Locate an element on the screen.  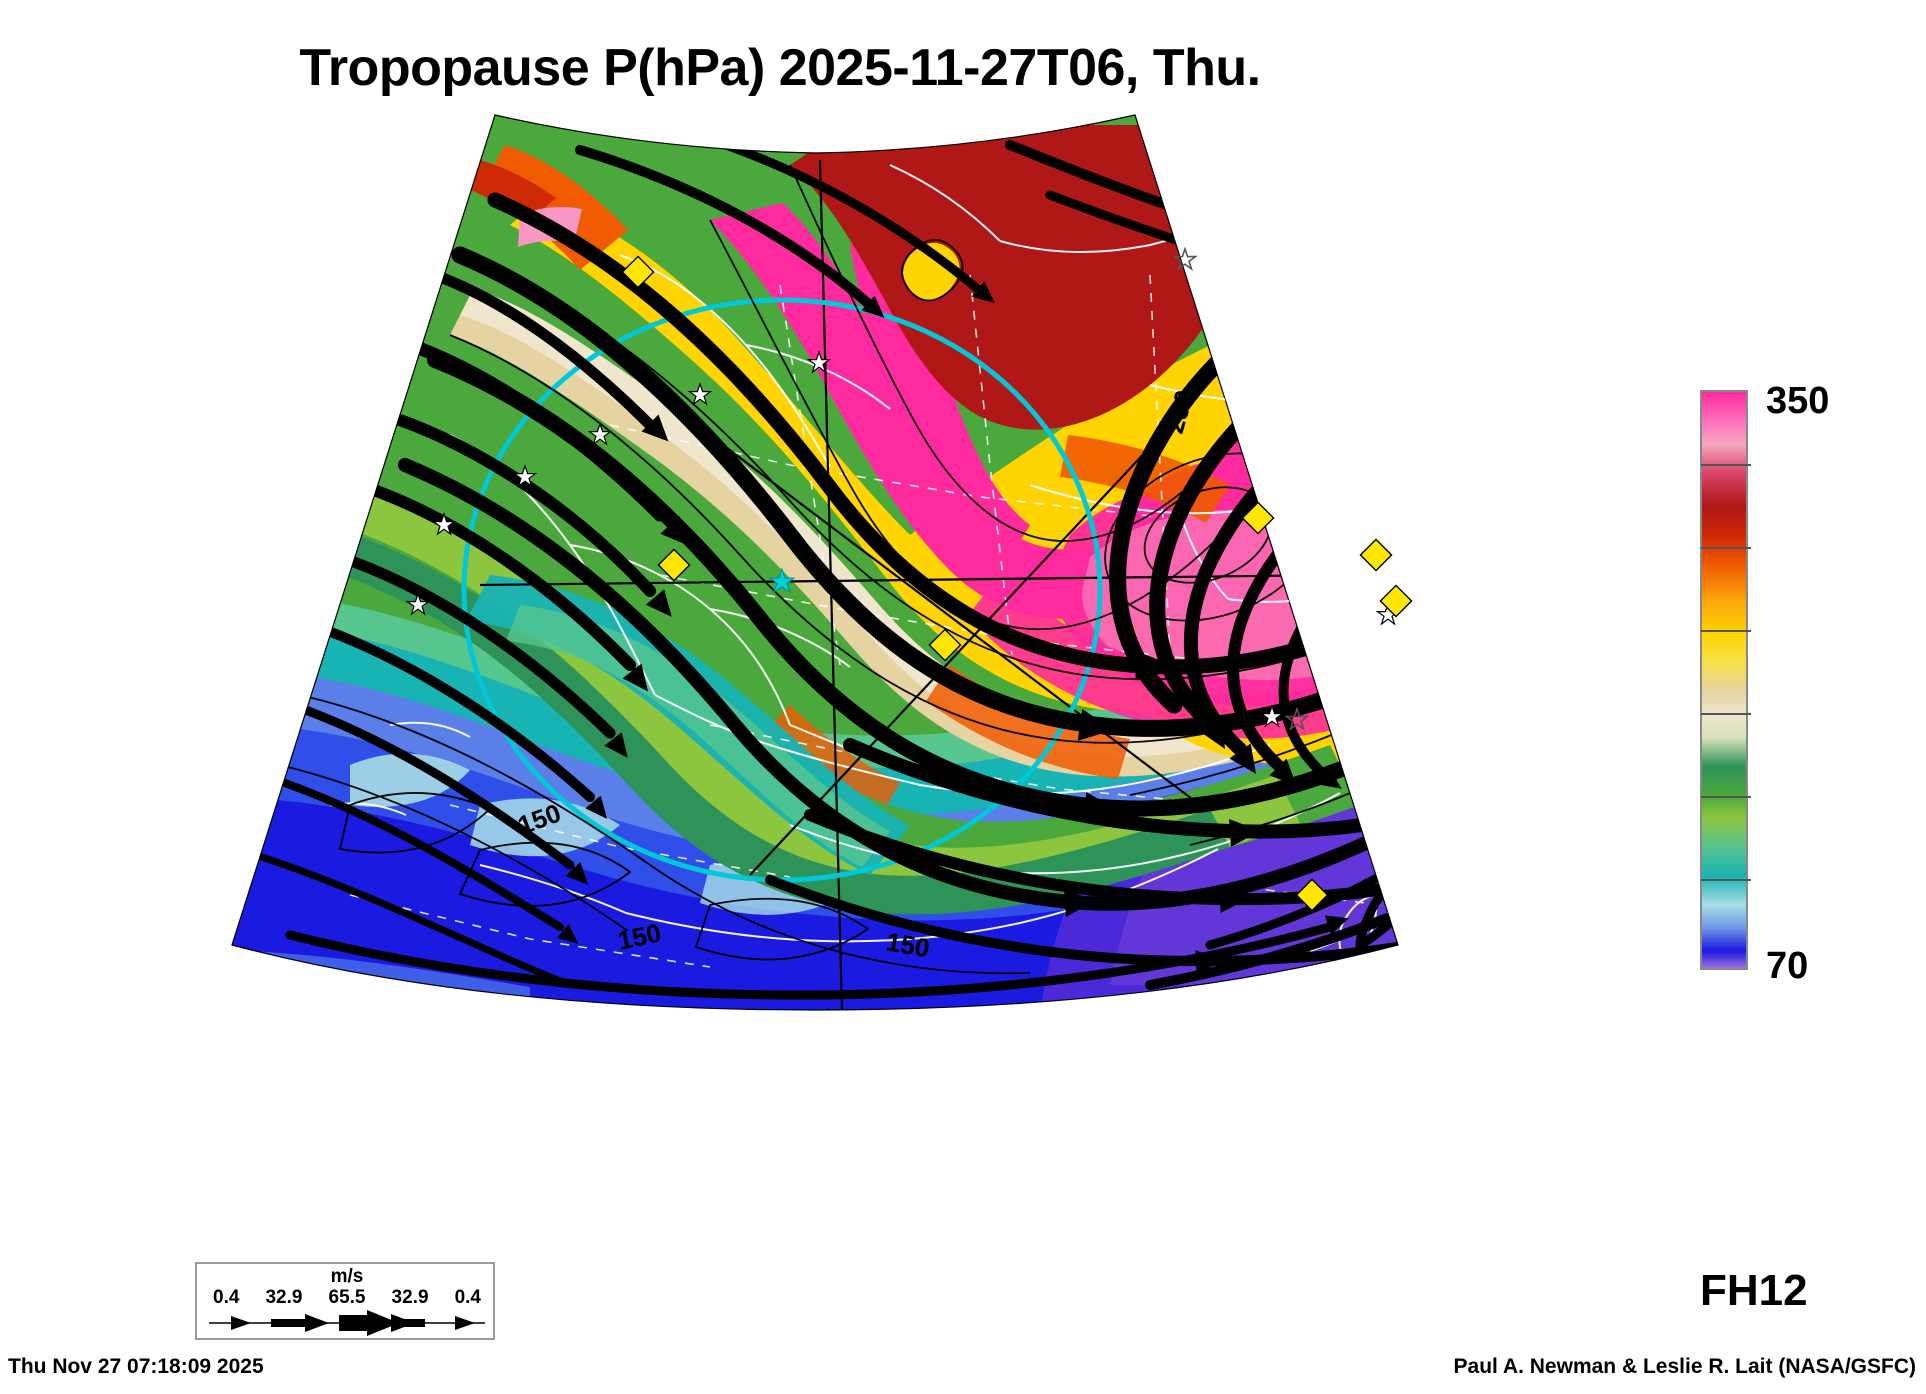
wind-value-4: 0.4 is located at coordinates (467, 1297).